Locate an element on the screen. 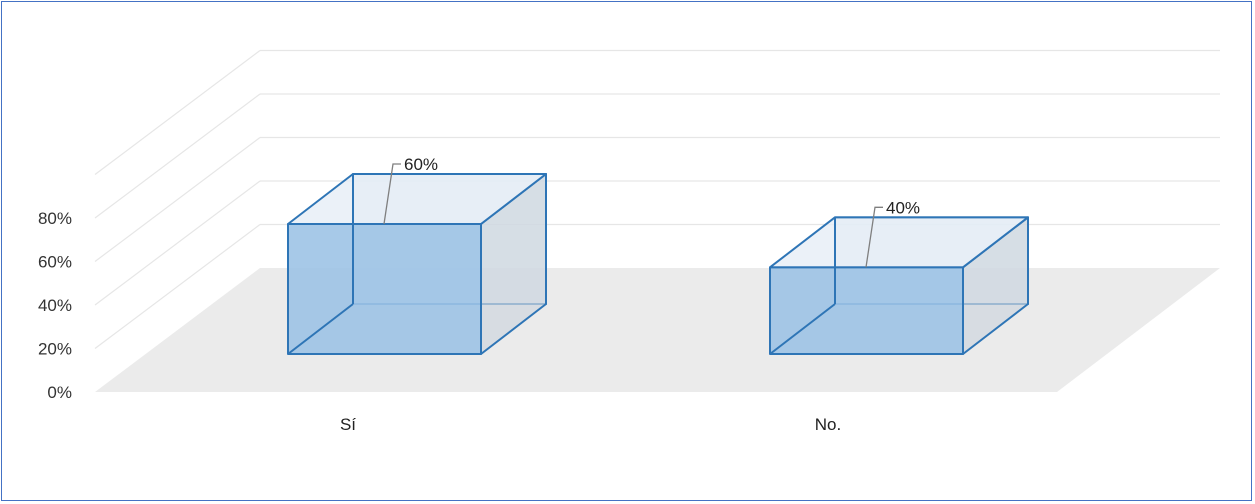  bar-1: 60% is located at coordinates (417, 255).